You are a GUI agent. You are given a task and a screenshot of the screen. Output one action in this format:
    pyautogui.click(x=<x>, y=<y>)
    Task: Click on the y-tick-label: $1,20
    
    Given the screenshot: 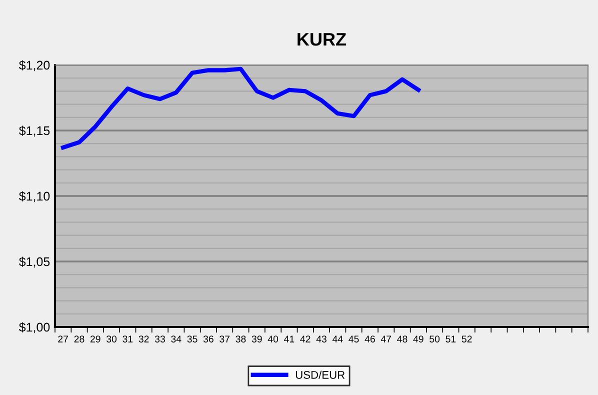 What is the action you would take?
    pyautogui.click(x=34, y=66)
    